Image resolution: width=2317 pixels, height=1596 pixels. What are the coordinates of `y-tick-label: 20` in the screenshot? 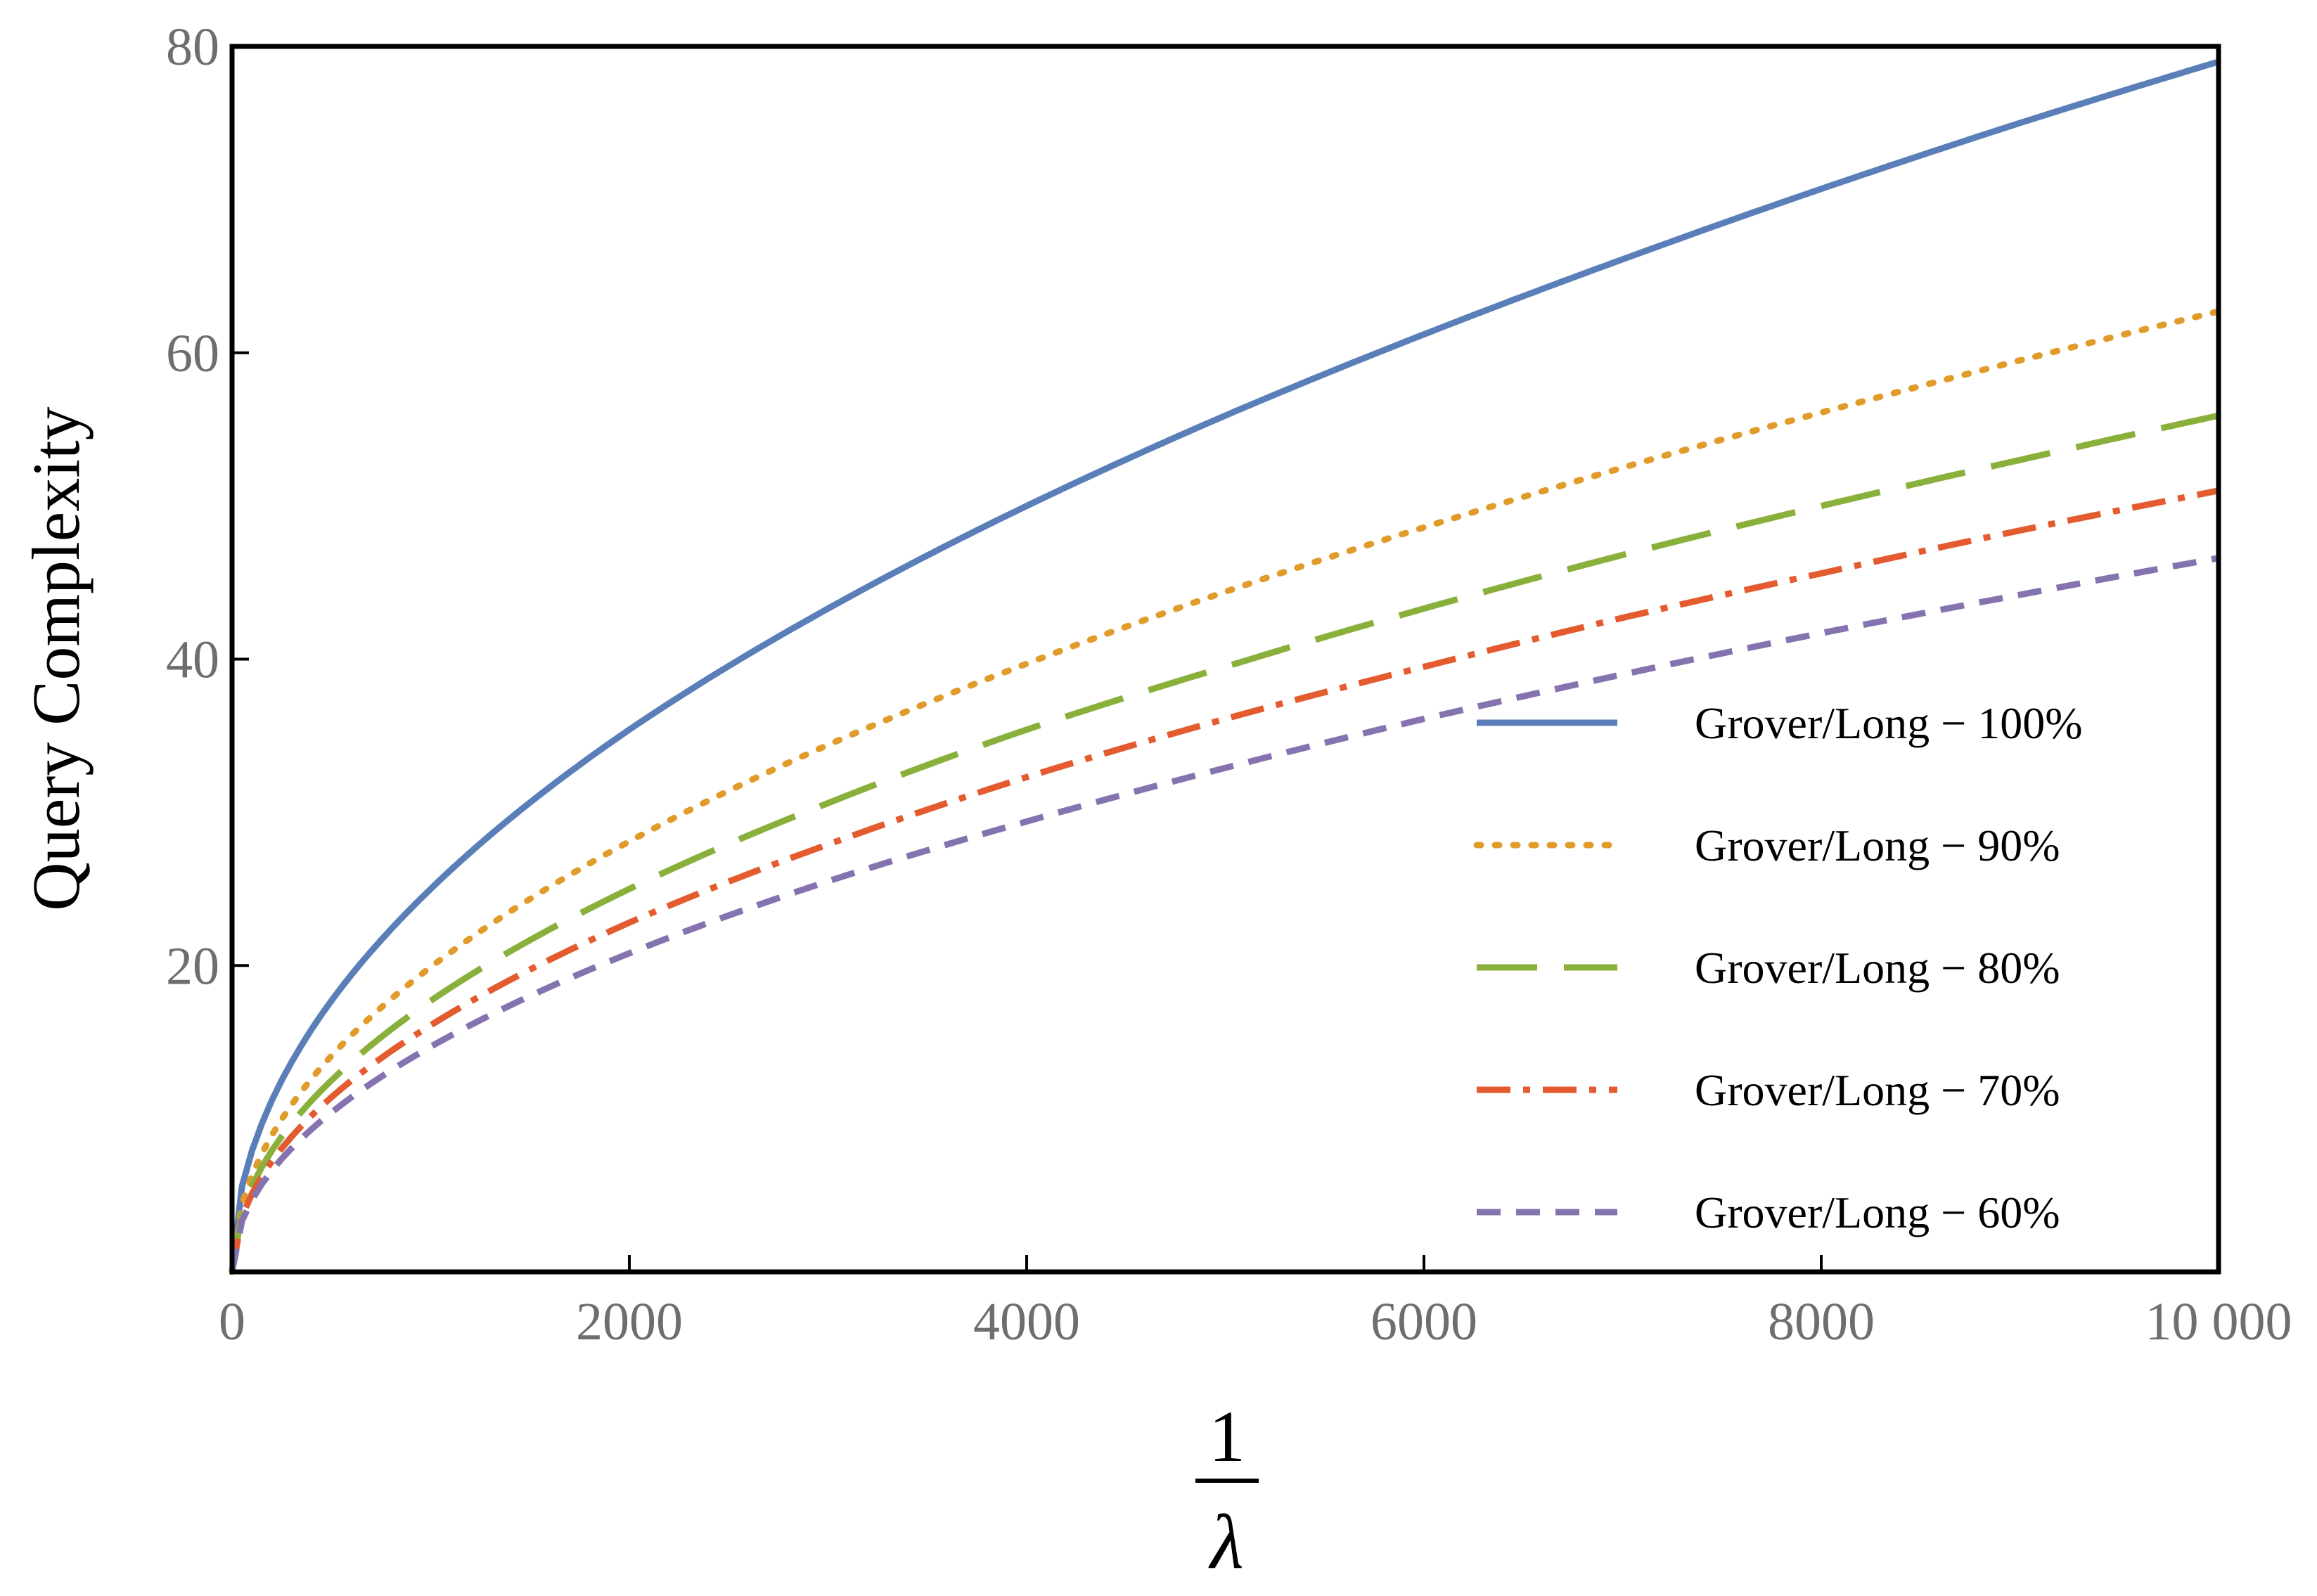 It's located at (192, 966).